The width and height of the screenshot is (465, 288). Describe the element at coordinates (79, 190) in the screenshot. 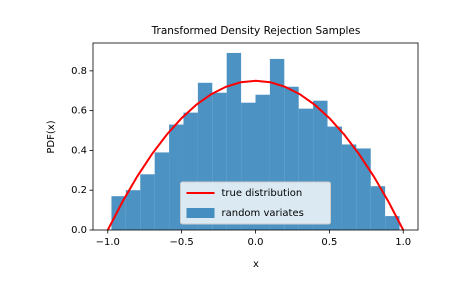

I see `y-tick-label: 0.2` at that location.